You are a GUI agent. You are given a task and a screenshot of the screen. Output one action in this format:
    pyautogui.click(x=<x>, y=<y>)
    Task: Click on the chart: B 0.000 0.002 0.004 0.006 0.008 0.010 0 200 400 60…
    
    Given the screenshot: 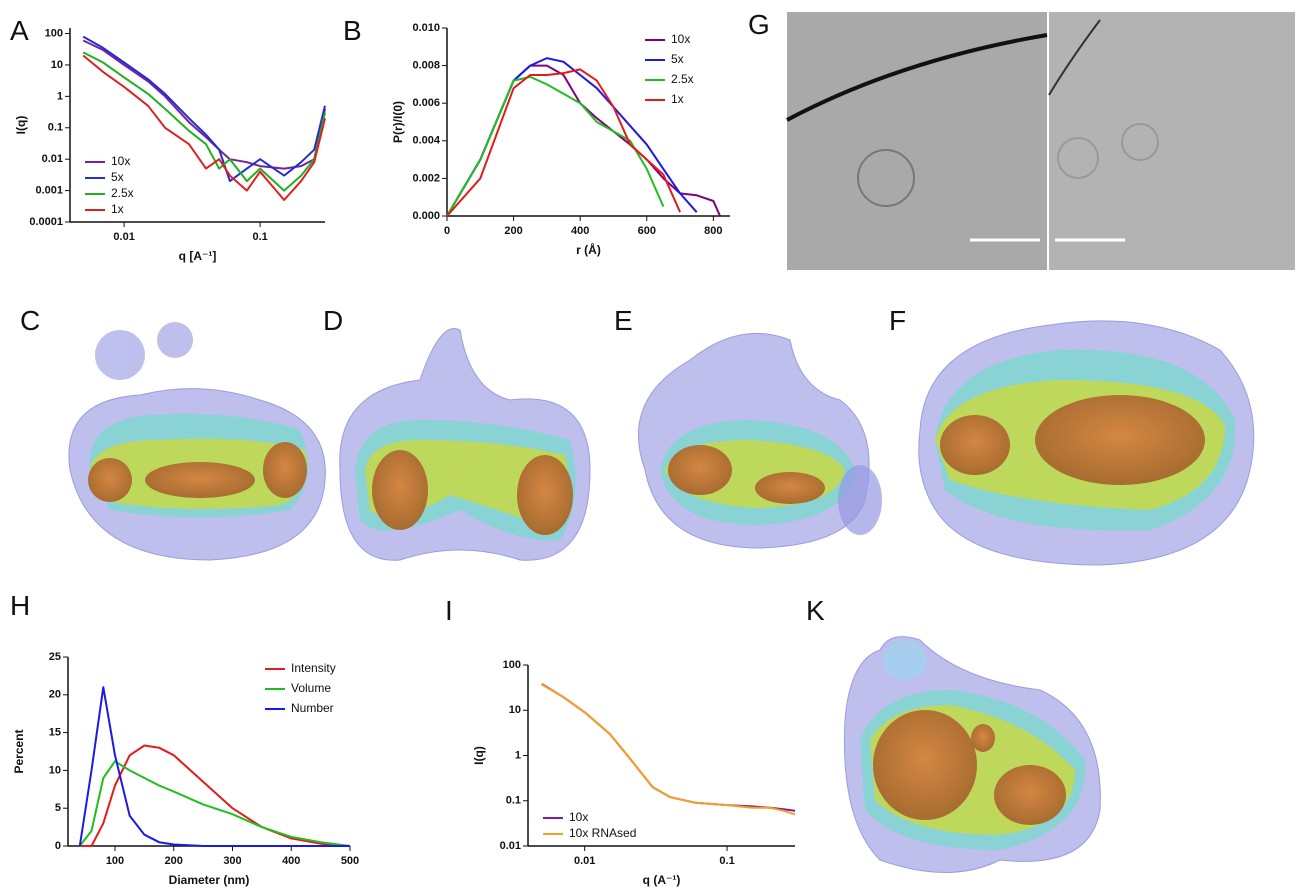 What is the action you would take?
    pyautogui.click(x=536, y=136)
    